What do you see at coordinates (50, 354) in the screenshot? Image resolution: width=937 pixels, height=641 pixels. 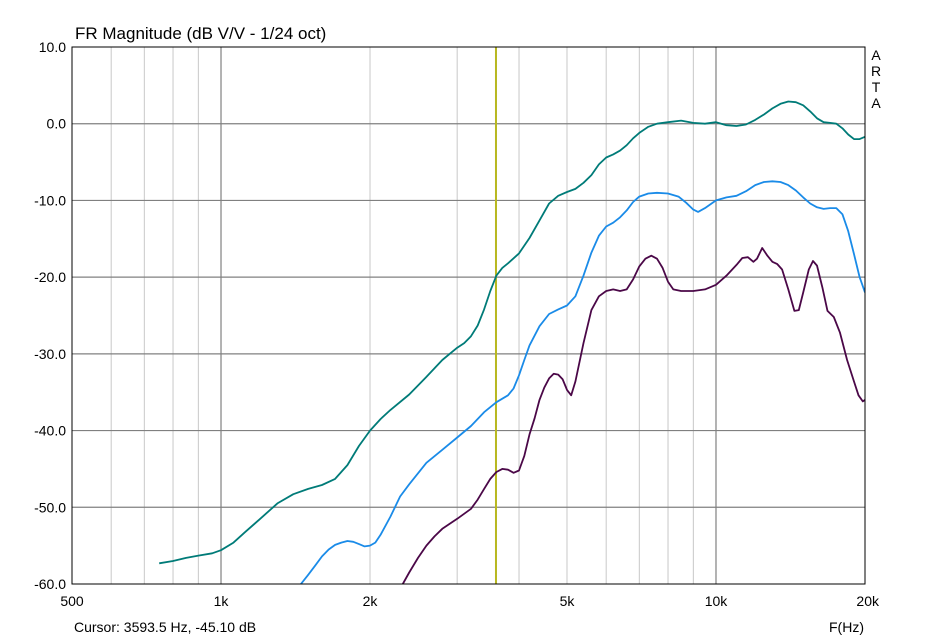 I see `y-tick-label: -30.0` at bounding box center [50, 354].